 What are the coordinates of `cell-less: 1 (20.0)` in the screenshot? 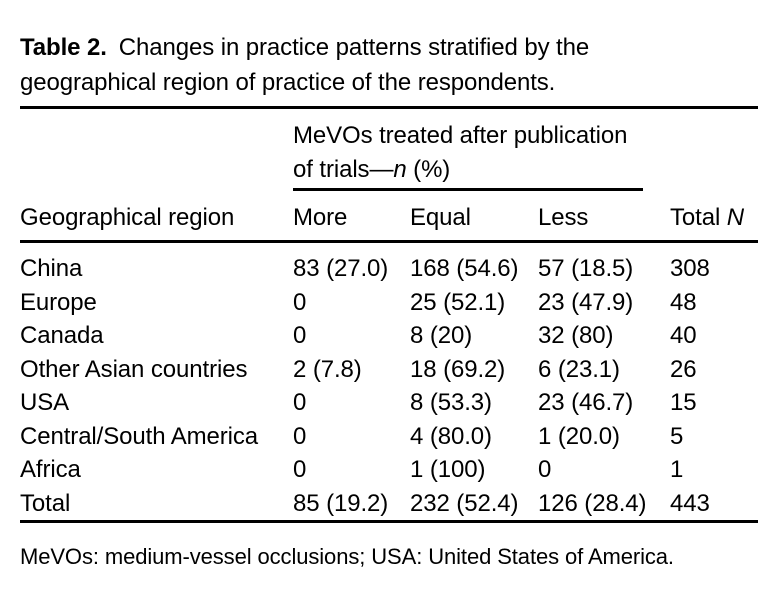 It's located at (579, 436).